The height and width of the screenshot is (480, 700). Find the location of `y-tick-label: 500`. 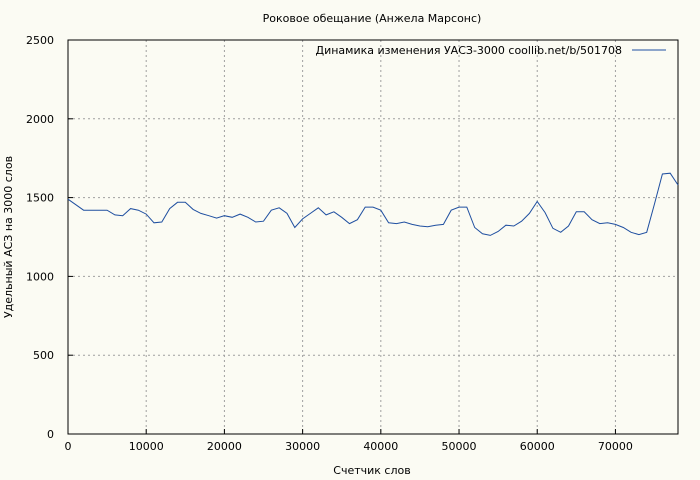

y-tick-label: 500 is located at coordinates (43, 355).